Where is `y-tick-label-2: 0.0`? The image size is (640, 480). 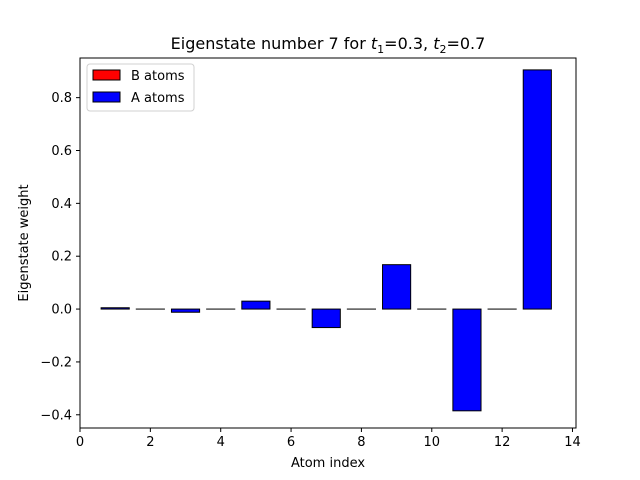 y-tick-label-2: 0.0 is located at coordinates (61, 310).